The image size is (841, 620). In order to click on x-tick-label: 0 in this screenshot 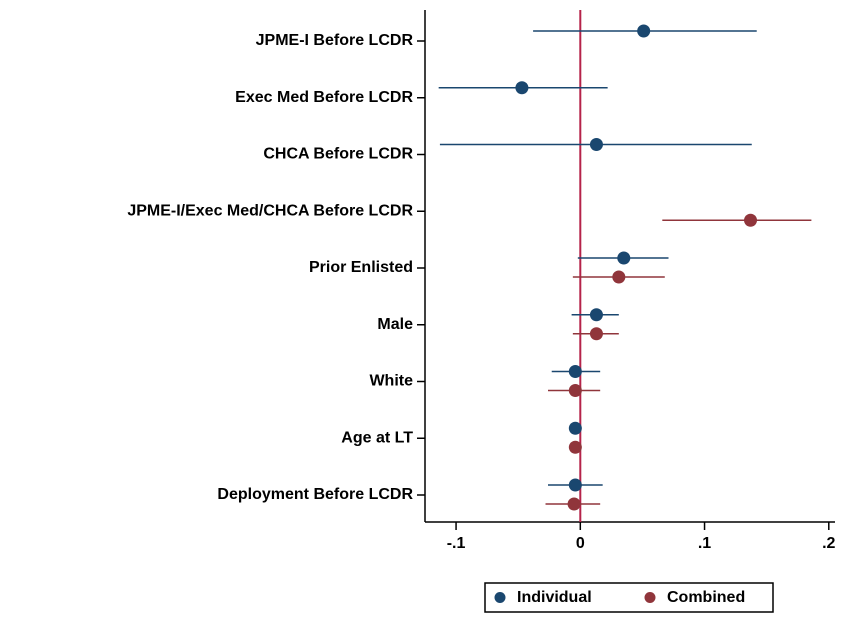, I will do `click(580, 543)`.